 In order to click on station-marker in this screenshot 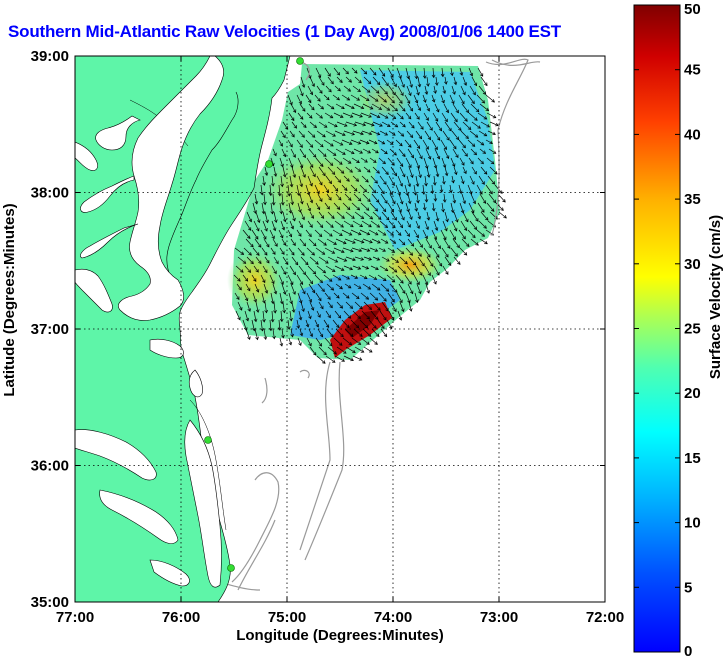, I will do `click(208, 440)`.